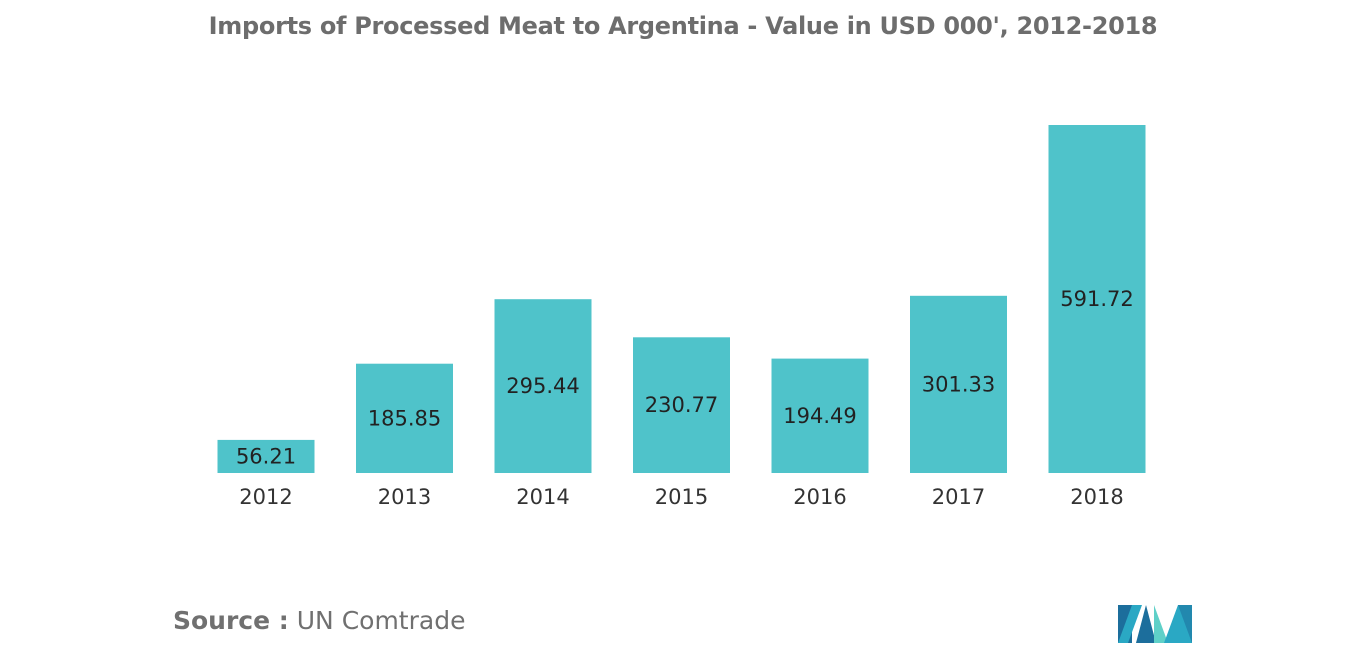 The height and width of the screenshot is (655, 1366). I want to click on x-tick-label: 2012, so click(265, 497).